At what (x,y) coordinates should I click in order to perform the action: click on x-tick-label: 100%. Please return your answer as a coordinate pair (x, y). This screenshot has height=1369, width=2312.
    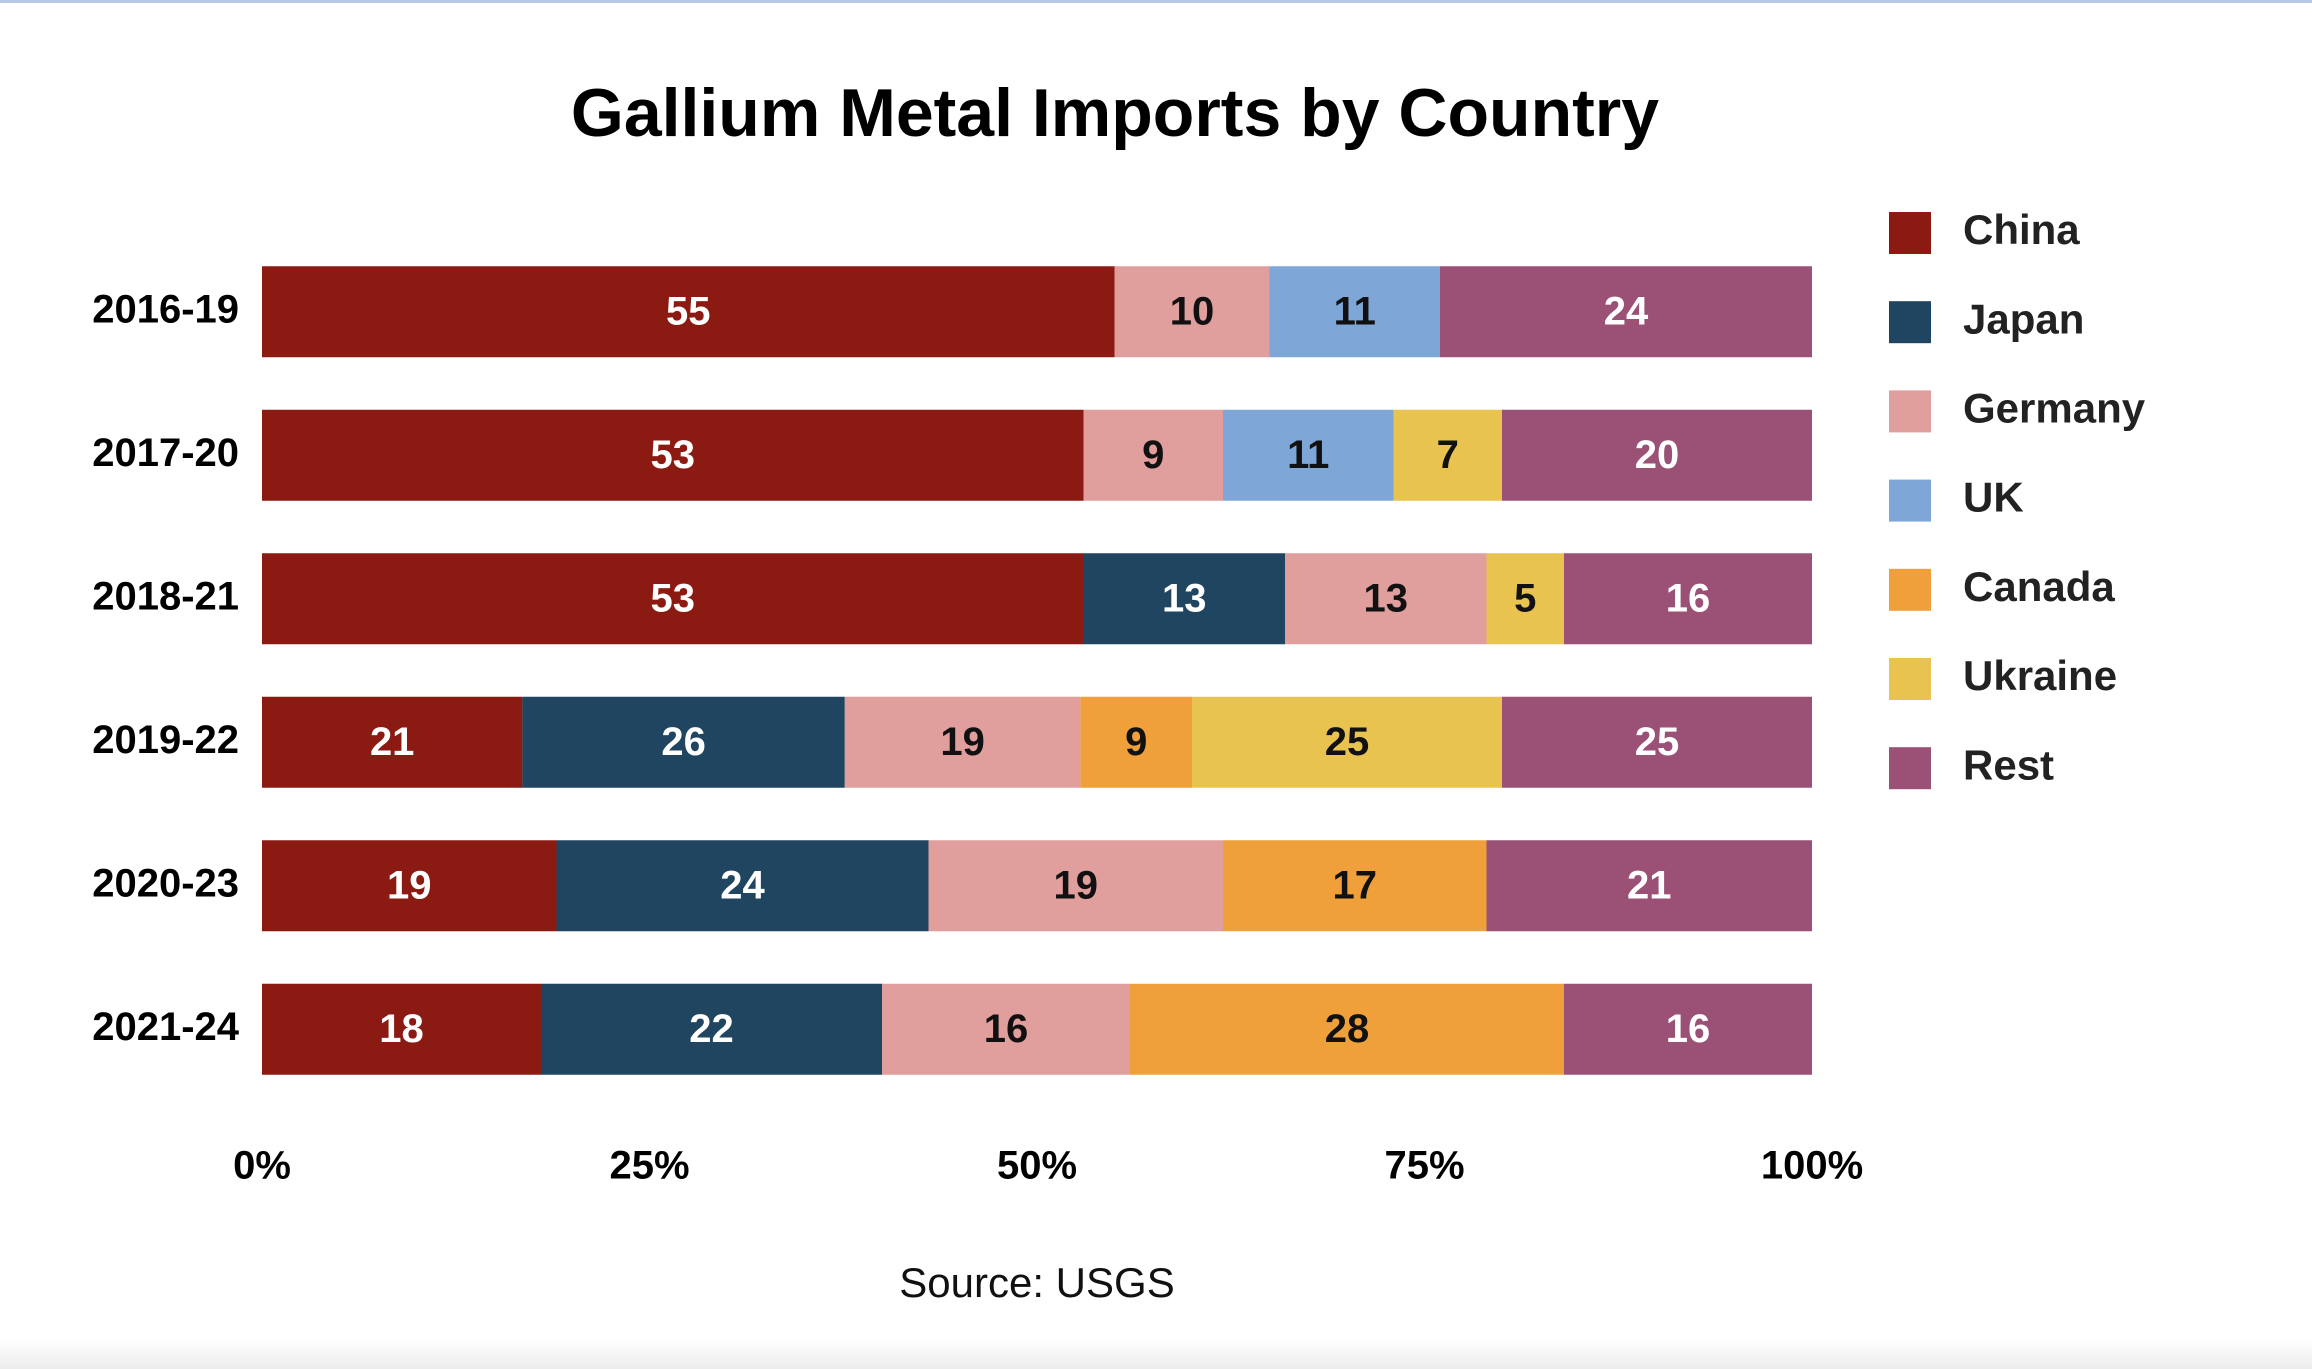
    Looking at the image, I should click on (1812, 1166).